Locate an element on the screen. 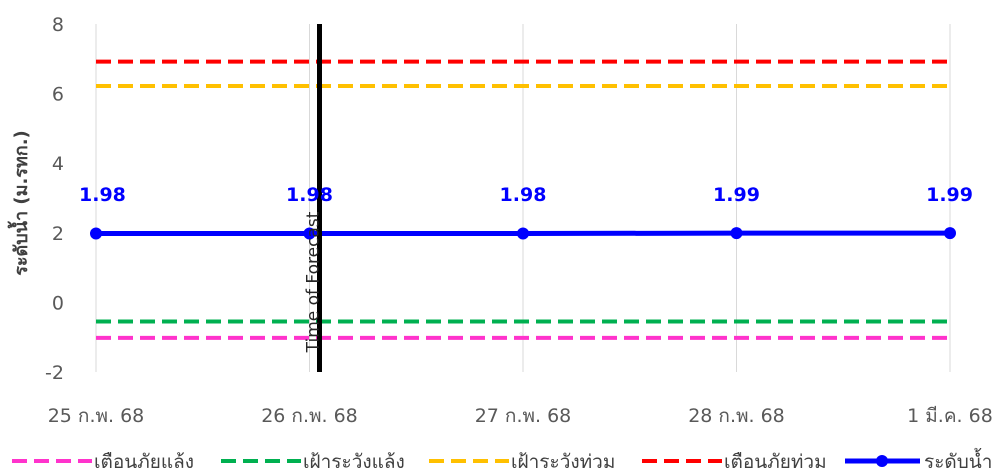 The image size is (1003, 472). y-tick-label-4: 6 is located at coordinates (58, 95).